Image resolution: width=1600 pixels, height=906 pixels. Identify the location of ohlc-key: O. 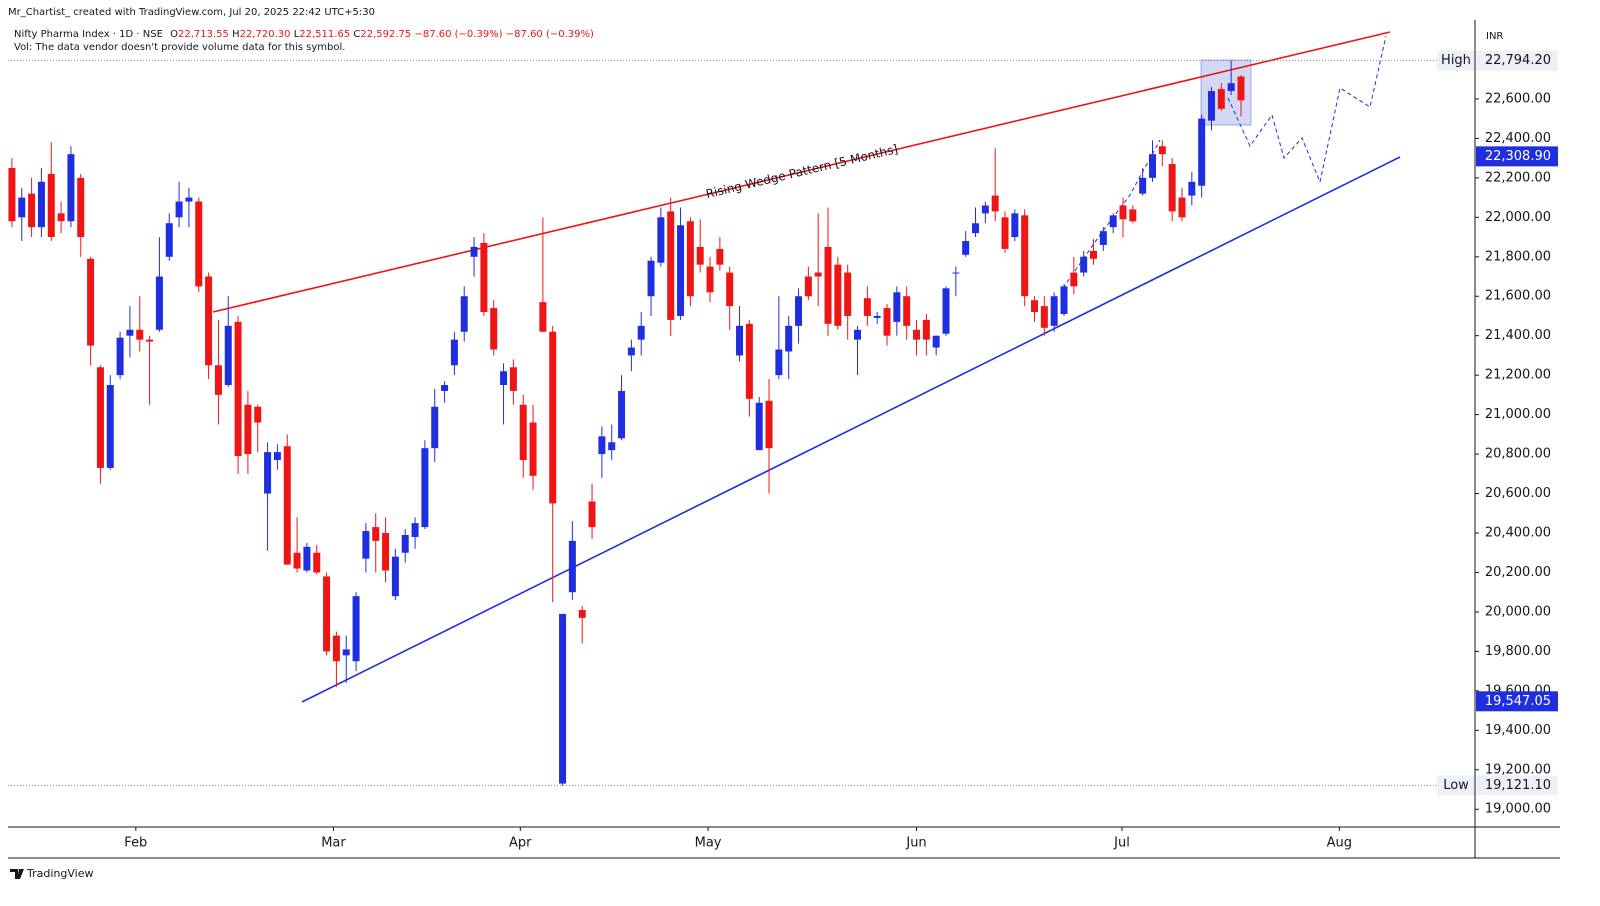
(174, 34).